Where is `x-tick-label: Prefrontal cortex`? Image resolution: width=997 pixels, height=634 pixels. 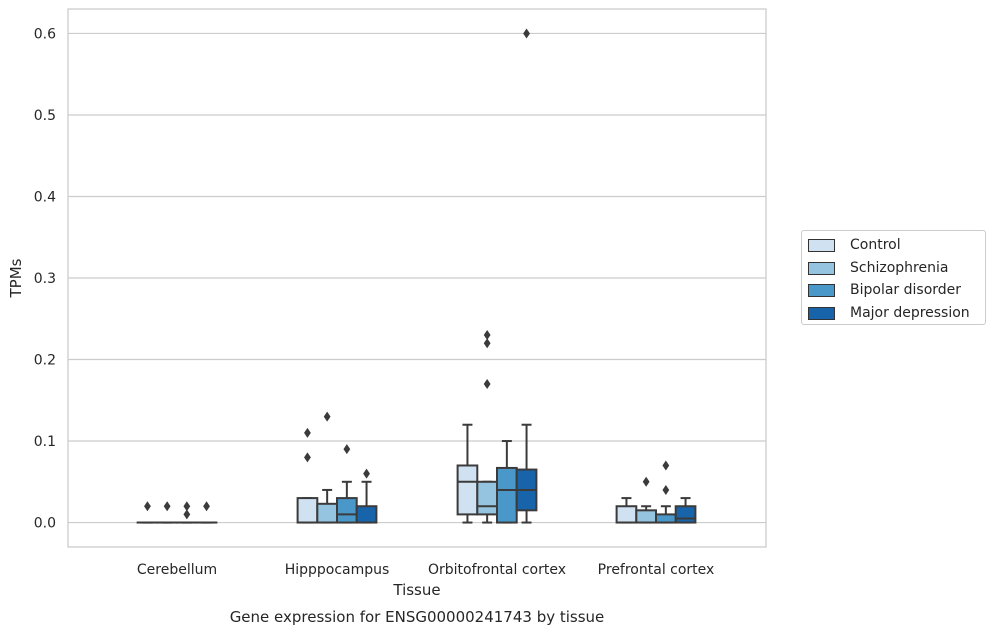
x-tick-label: Prefrontal cortex is located at coordinates (656, 570).